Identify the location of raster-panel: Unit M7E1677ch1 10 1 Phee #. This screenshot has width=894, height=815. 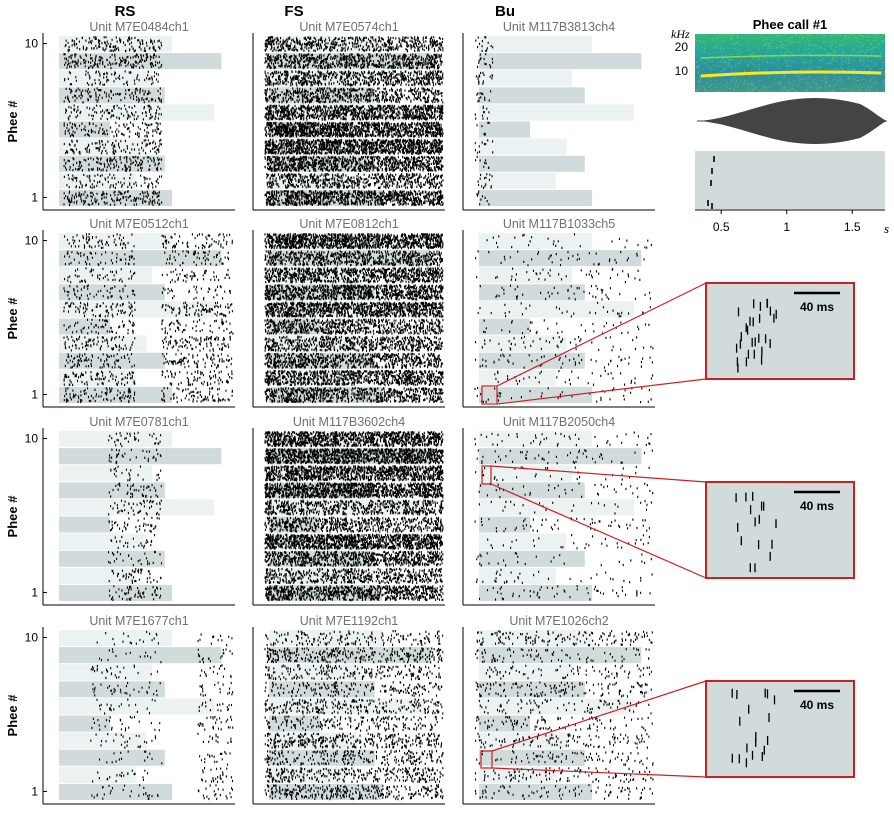
(120, 709).